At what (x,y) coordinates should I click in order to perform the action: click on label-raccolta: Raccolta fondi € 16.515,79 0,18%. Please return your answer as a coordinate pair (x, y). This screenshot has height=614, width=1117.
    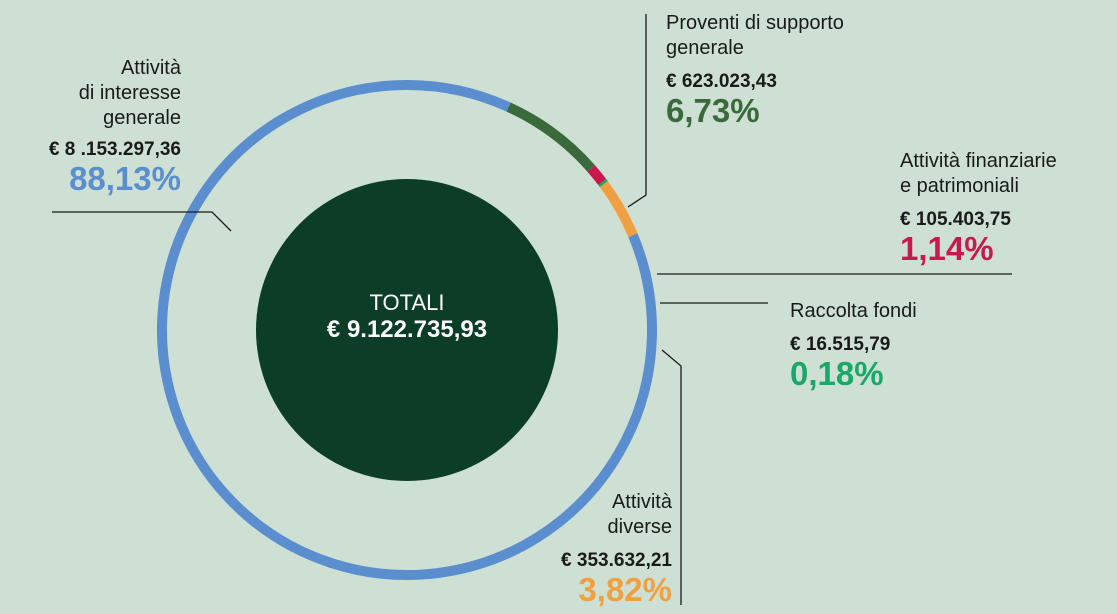
    Looking at the image, I should click on (853, 345).